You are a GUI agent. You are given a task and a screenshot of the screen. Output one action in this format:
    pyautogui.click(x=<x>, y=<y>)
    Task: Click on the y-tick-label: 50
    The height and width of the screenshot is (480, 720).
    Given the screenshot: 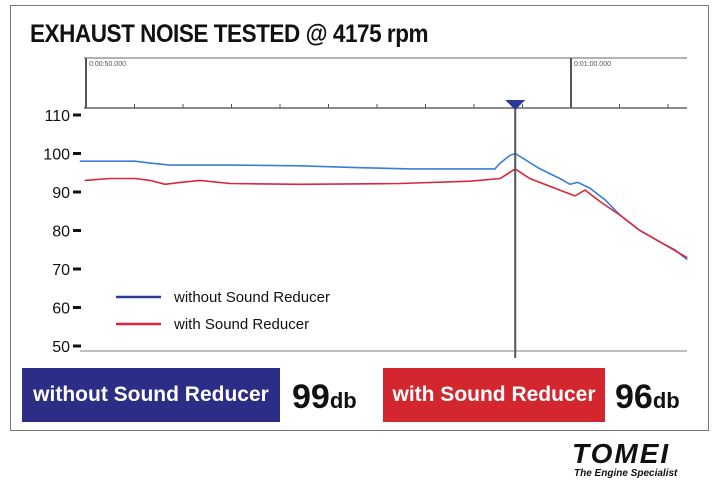 What is the action you would take?
    pyautogui.click(x=61, y=347)
    